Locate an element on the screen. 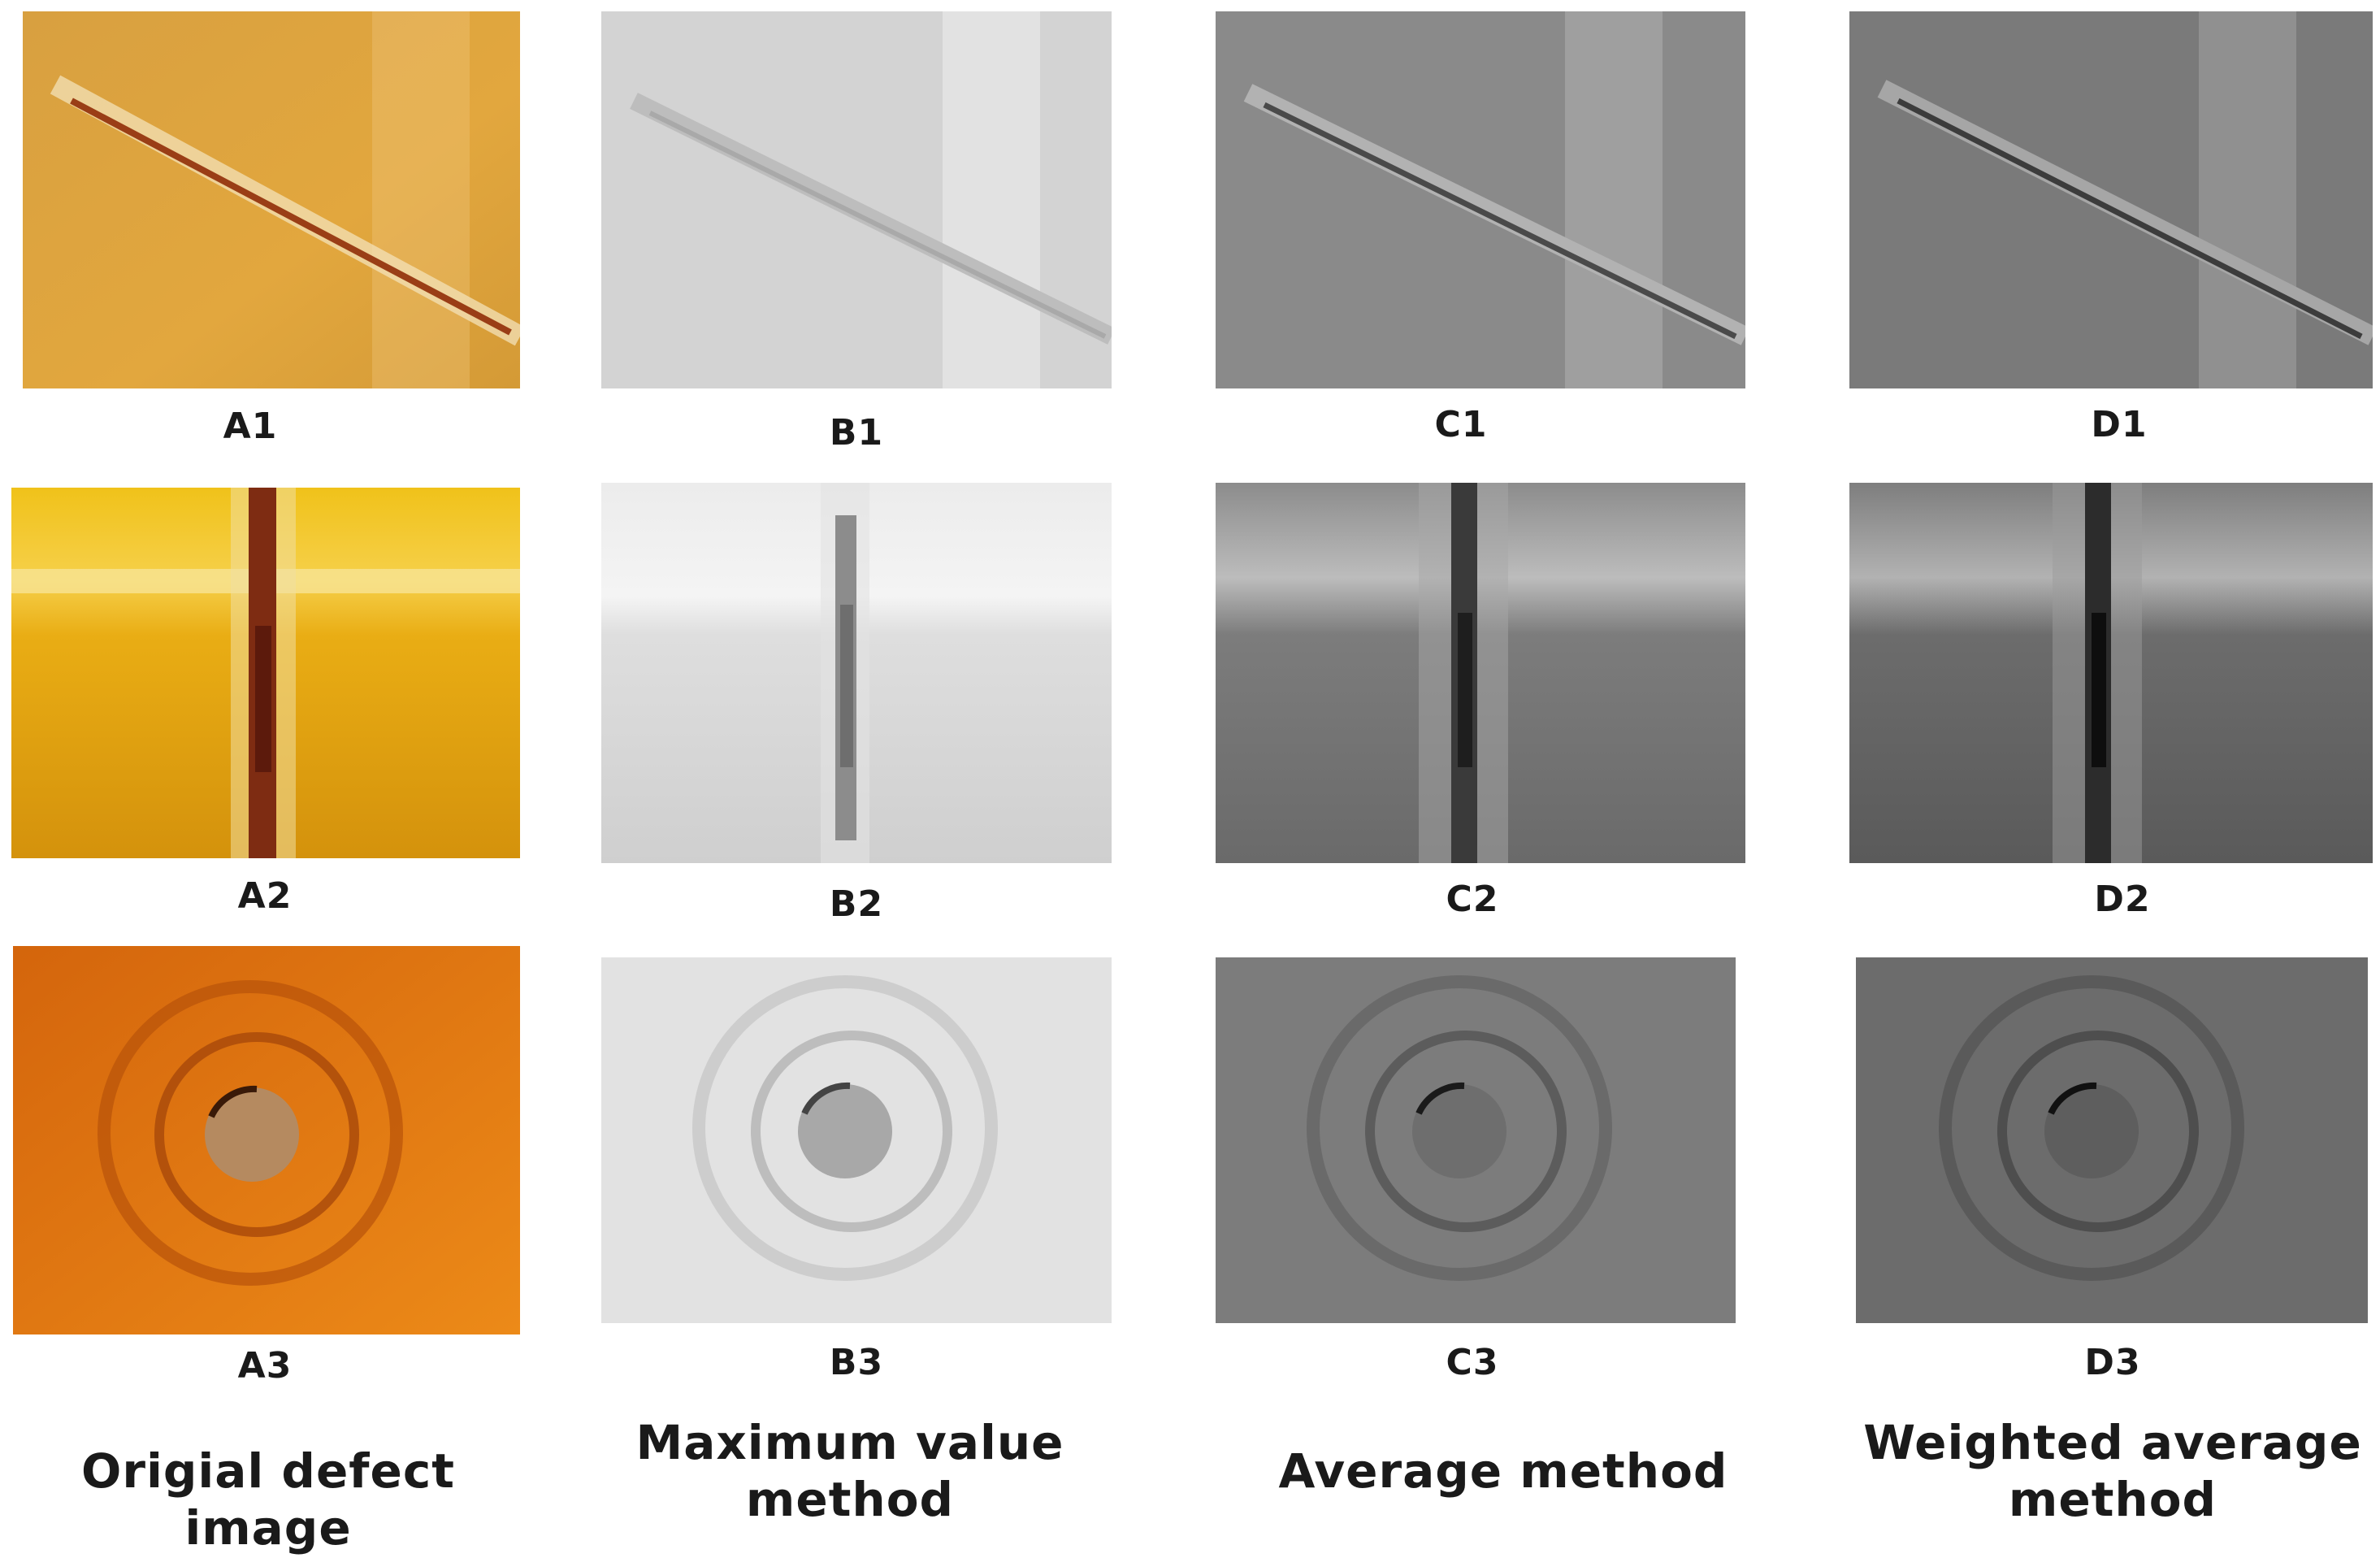 This screenshot has height=1558, width=2380. image-c2-crack-average is located at coordinates (1480, 673).